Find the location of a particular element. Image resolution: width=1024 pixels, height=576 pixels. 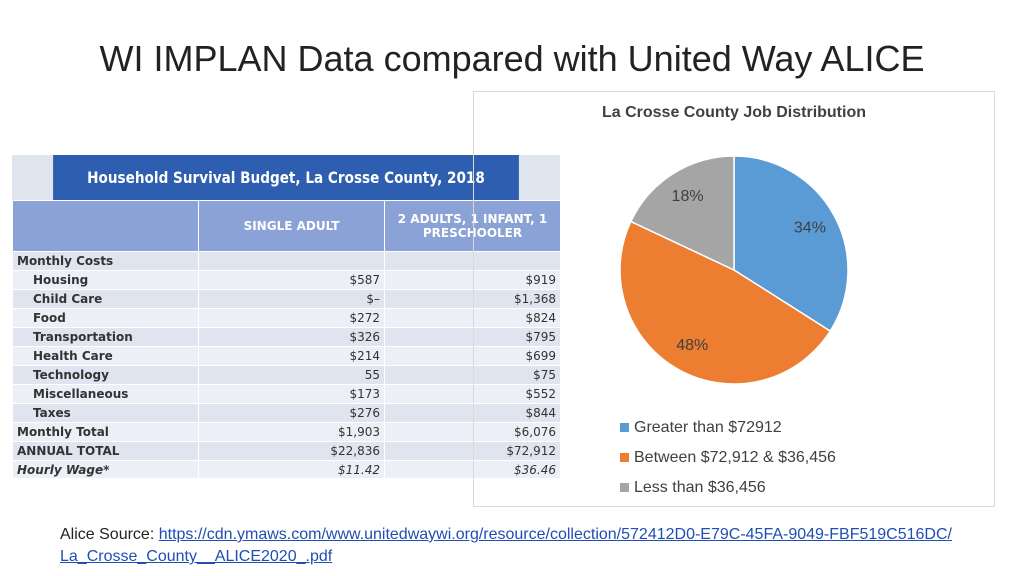

table-cell: $276 is located at coordinates (291, 413).